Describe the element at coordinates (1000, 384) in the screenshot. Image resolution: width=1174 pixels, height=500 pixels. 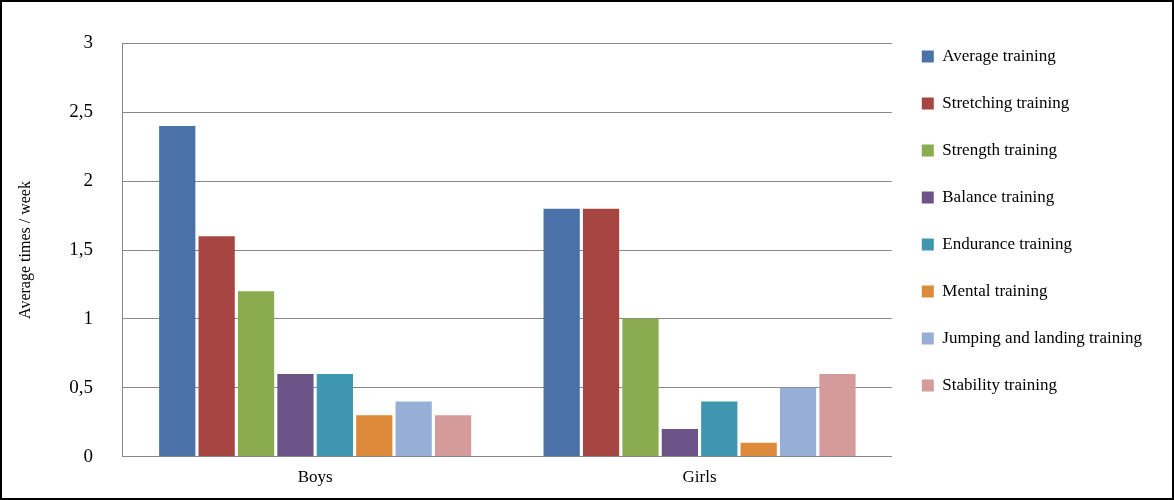
I see `legend-label: Stability training` at that location.